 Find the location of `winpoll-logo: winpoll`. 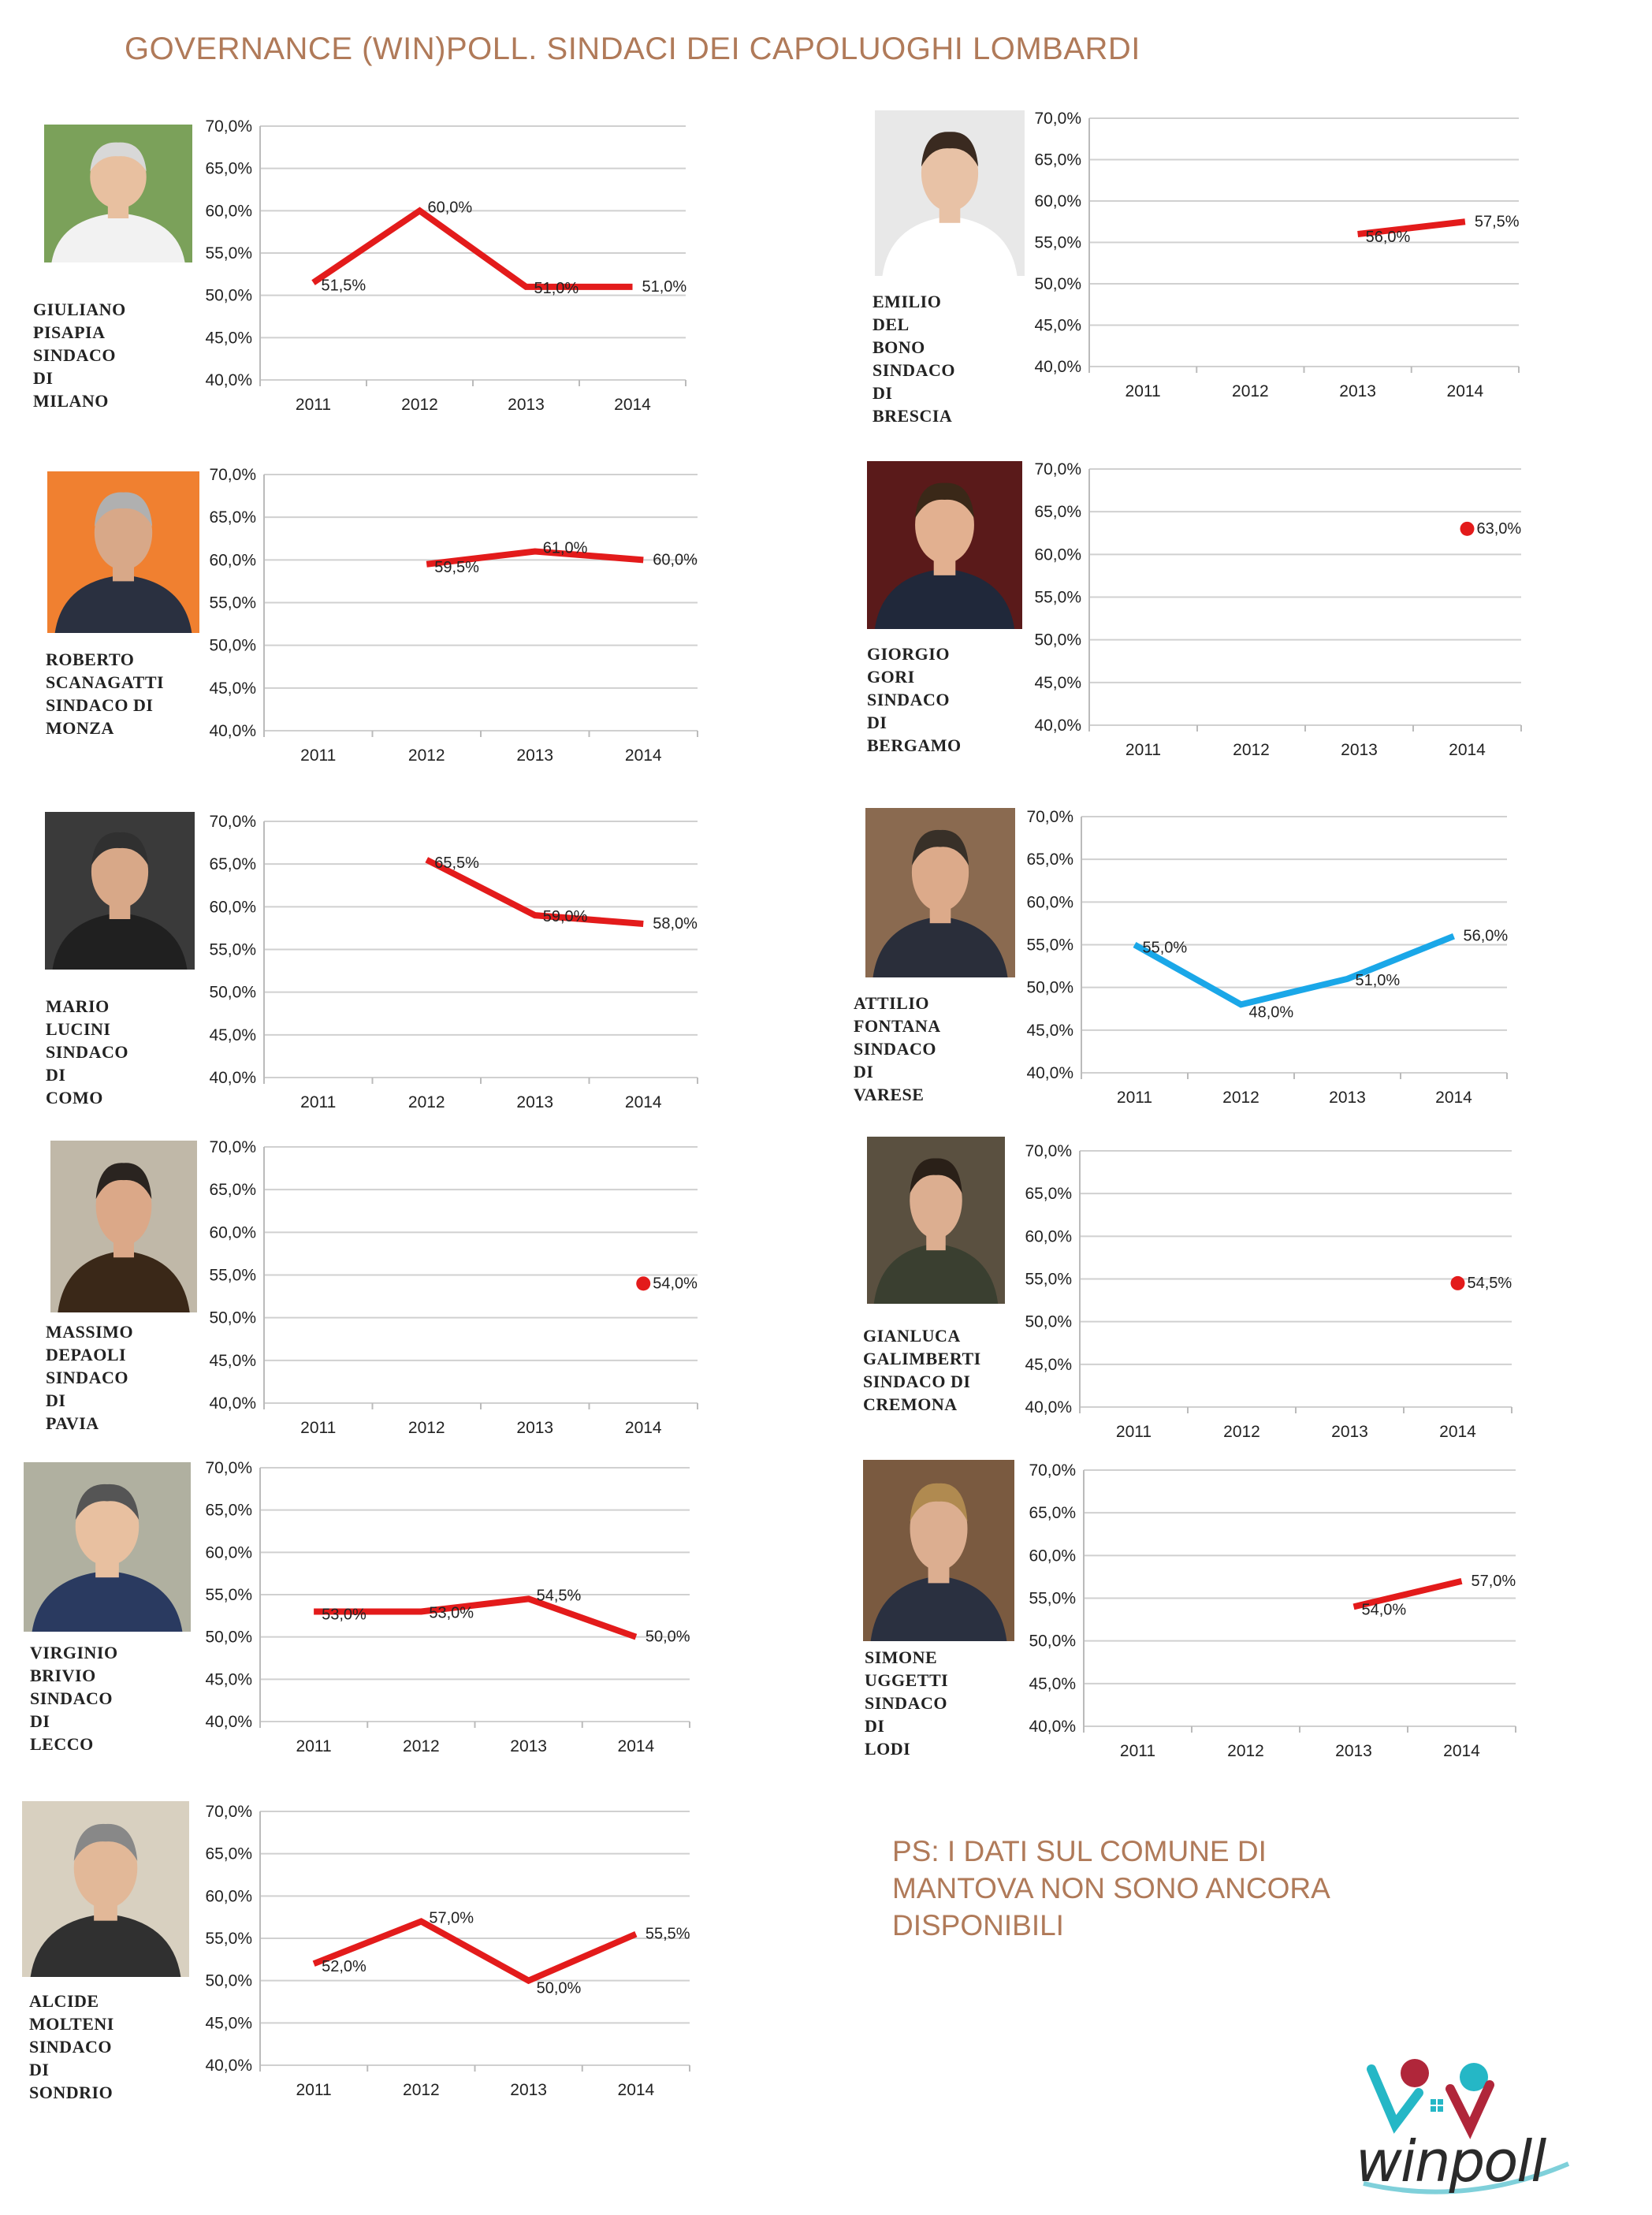

winpoll-logo: winpoll is located at coordinates (1462, 2126).